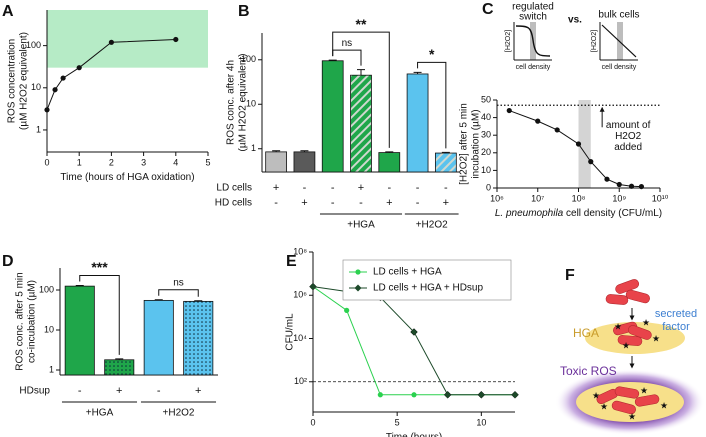 The width and height of the screenshot is (706, 437). Describe the element at coordinates (488, 187) in the screenshot. I see `y-tick-label: 0` at that location.